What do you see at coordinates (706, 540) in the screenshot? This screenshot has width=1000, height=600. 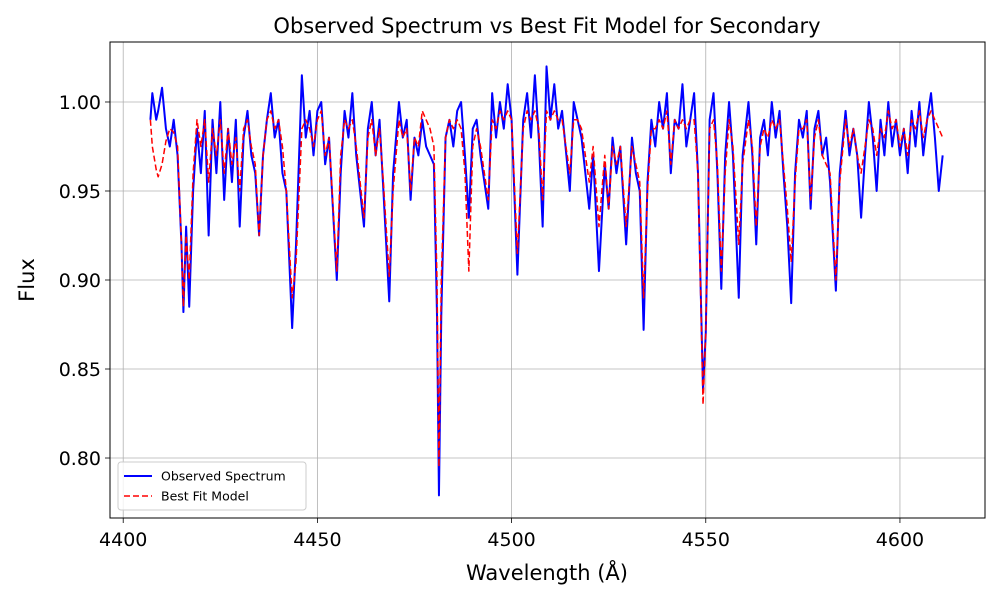 I see `x-tick-label: 4550` at bounding box center [706, 540].